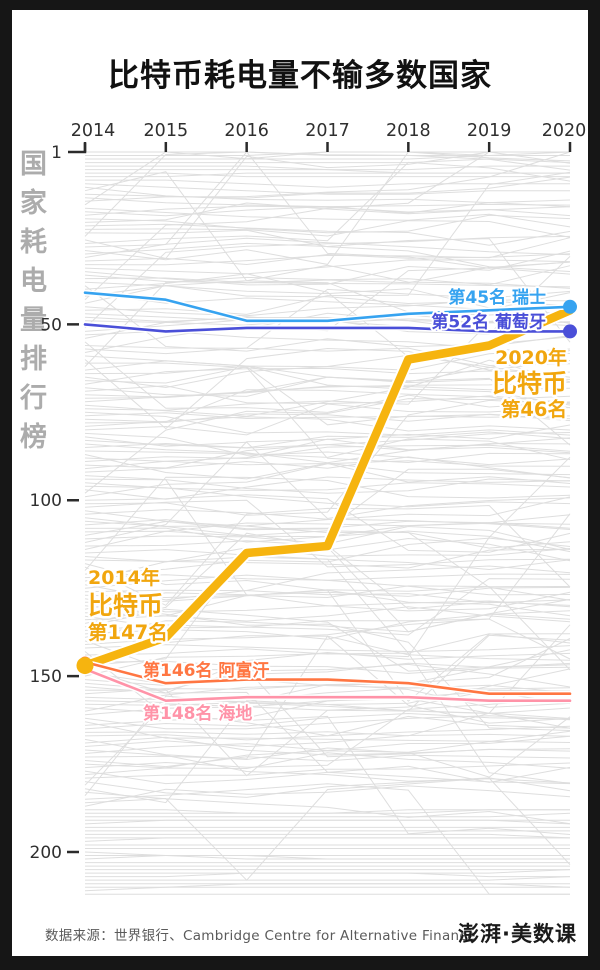 This screenshot has width=600, height=970. Describe the element at coordinates (570, 306) in the screenshot. I see `switzerland-end-dot` at that location.